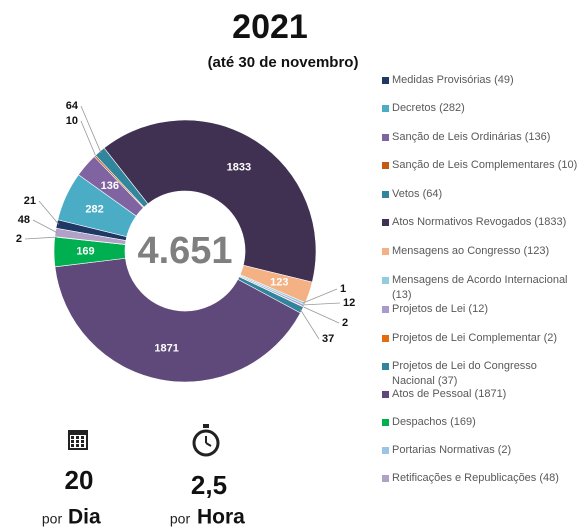 Image resolution: width=582 pixels, height=532 pixels. I want to click on legend-item: Atos Normativos Revogados (1833), so click(480, 222).